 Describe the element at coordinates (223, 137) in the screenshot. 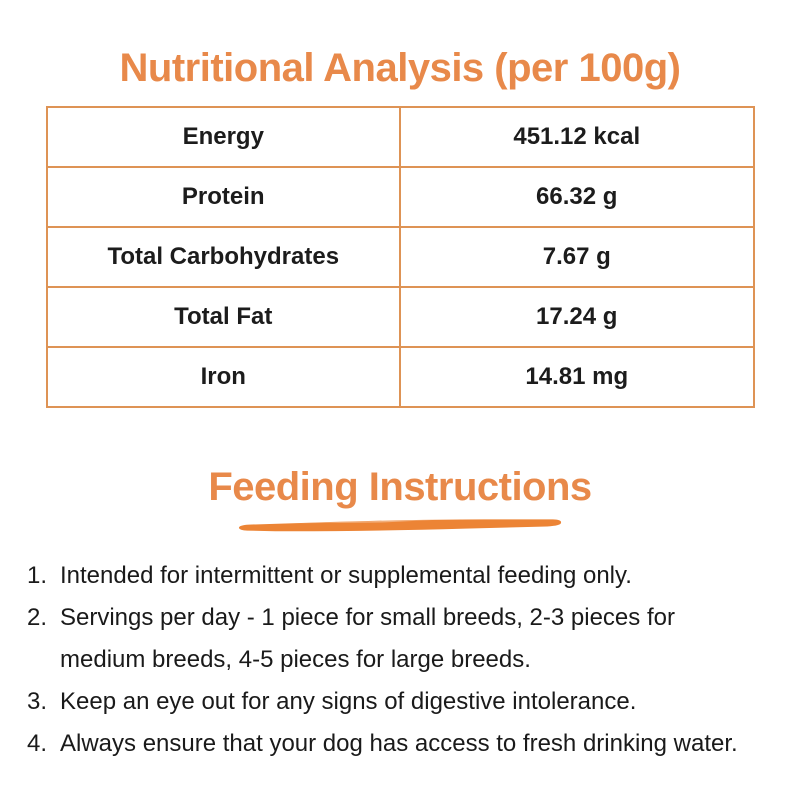

I see `nutrient-label-cell: Energy` at that location.